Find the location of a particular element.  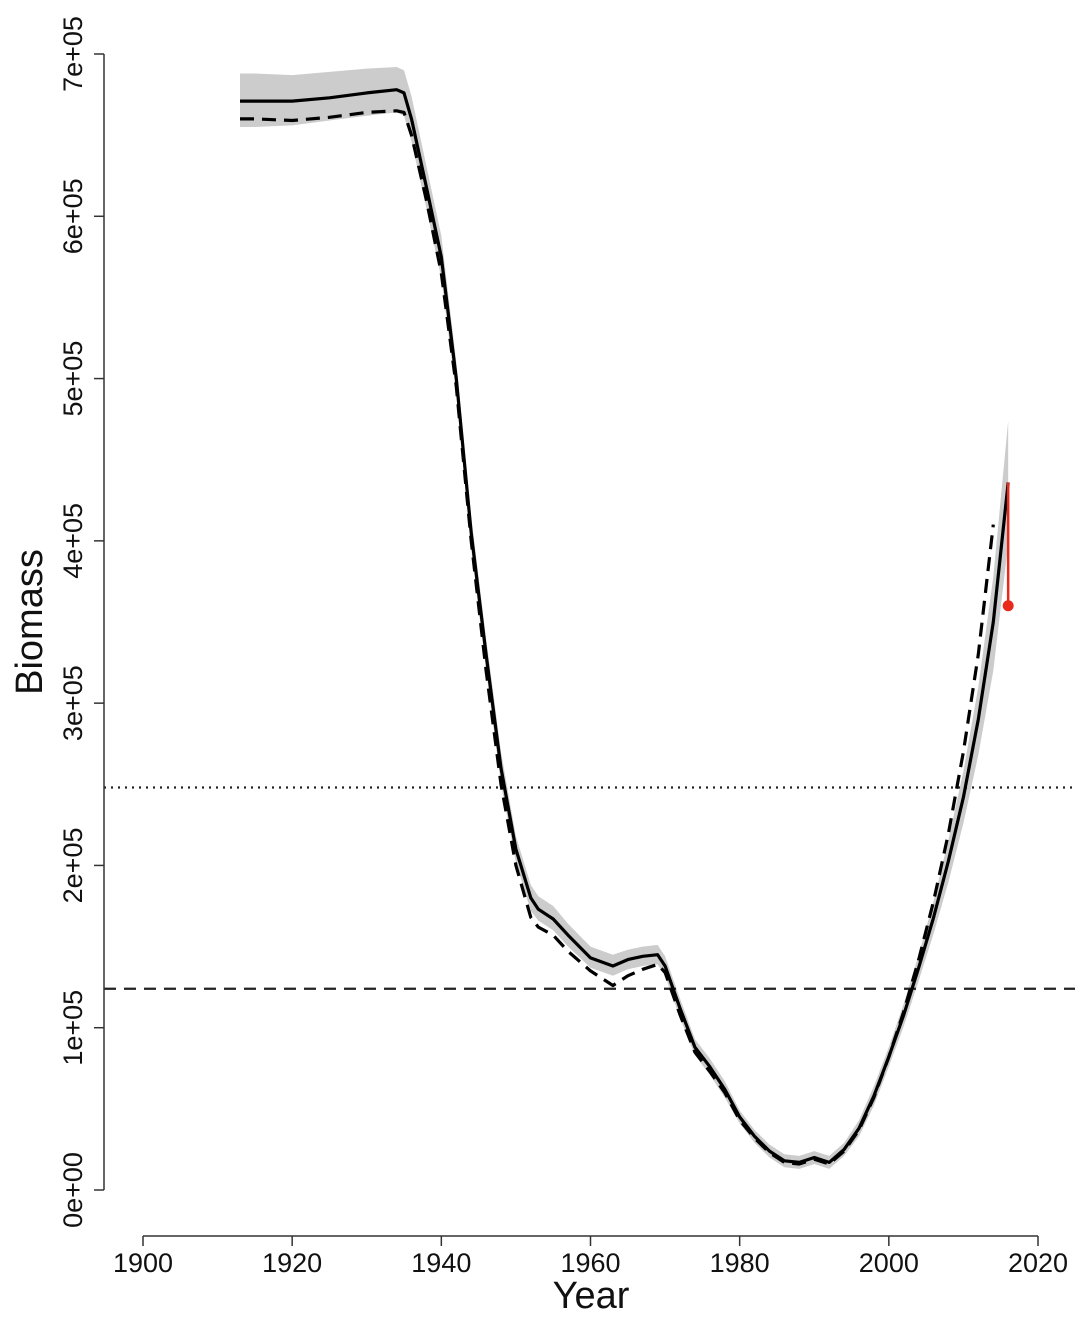

x-tick-label: 2020 is located at coordinates (1038, 1263).